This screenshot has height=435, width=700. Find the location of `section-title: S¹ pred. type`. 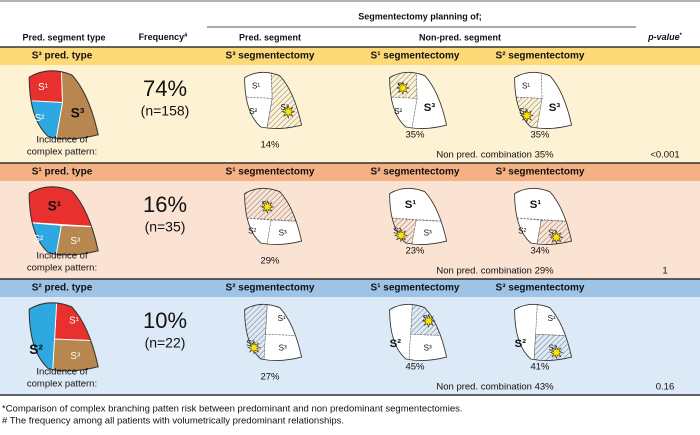

section-title: S¹ pred. type is located at coordinates (62, 172).